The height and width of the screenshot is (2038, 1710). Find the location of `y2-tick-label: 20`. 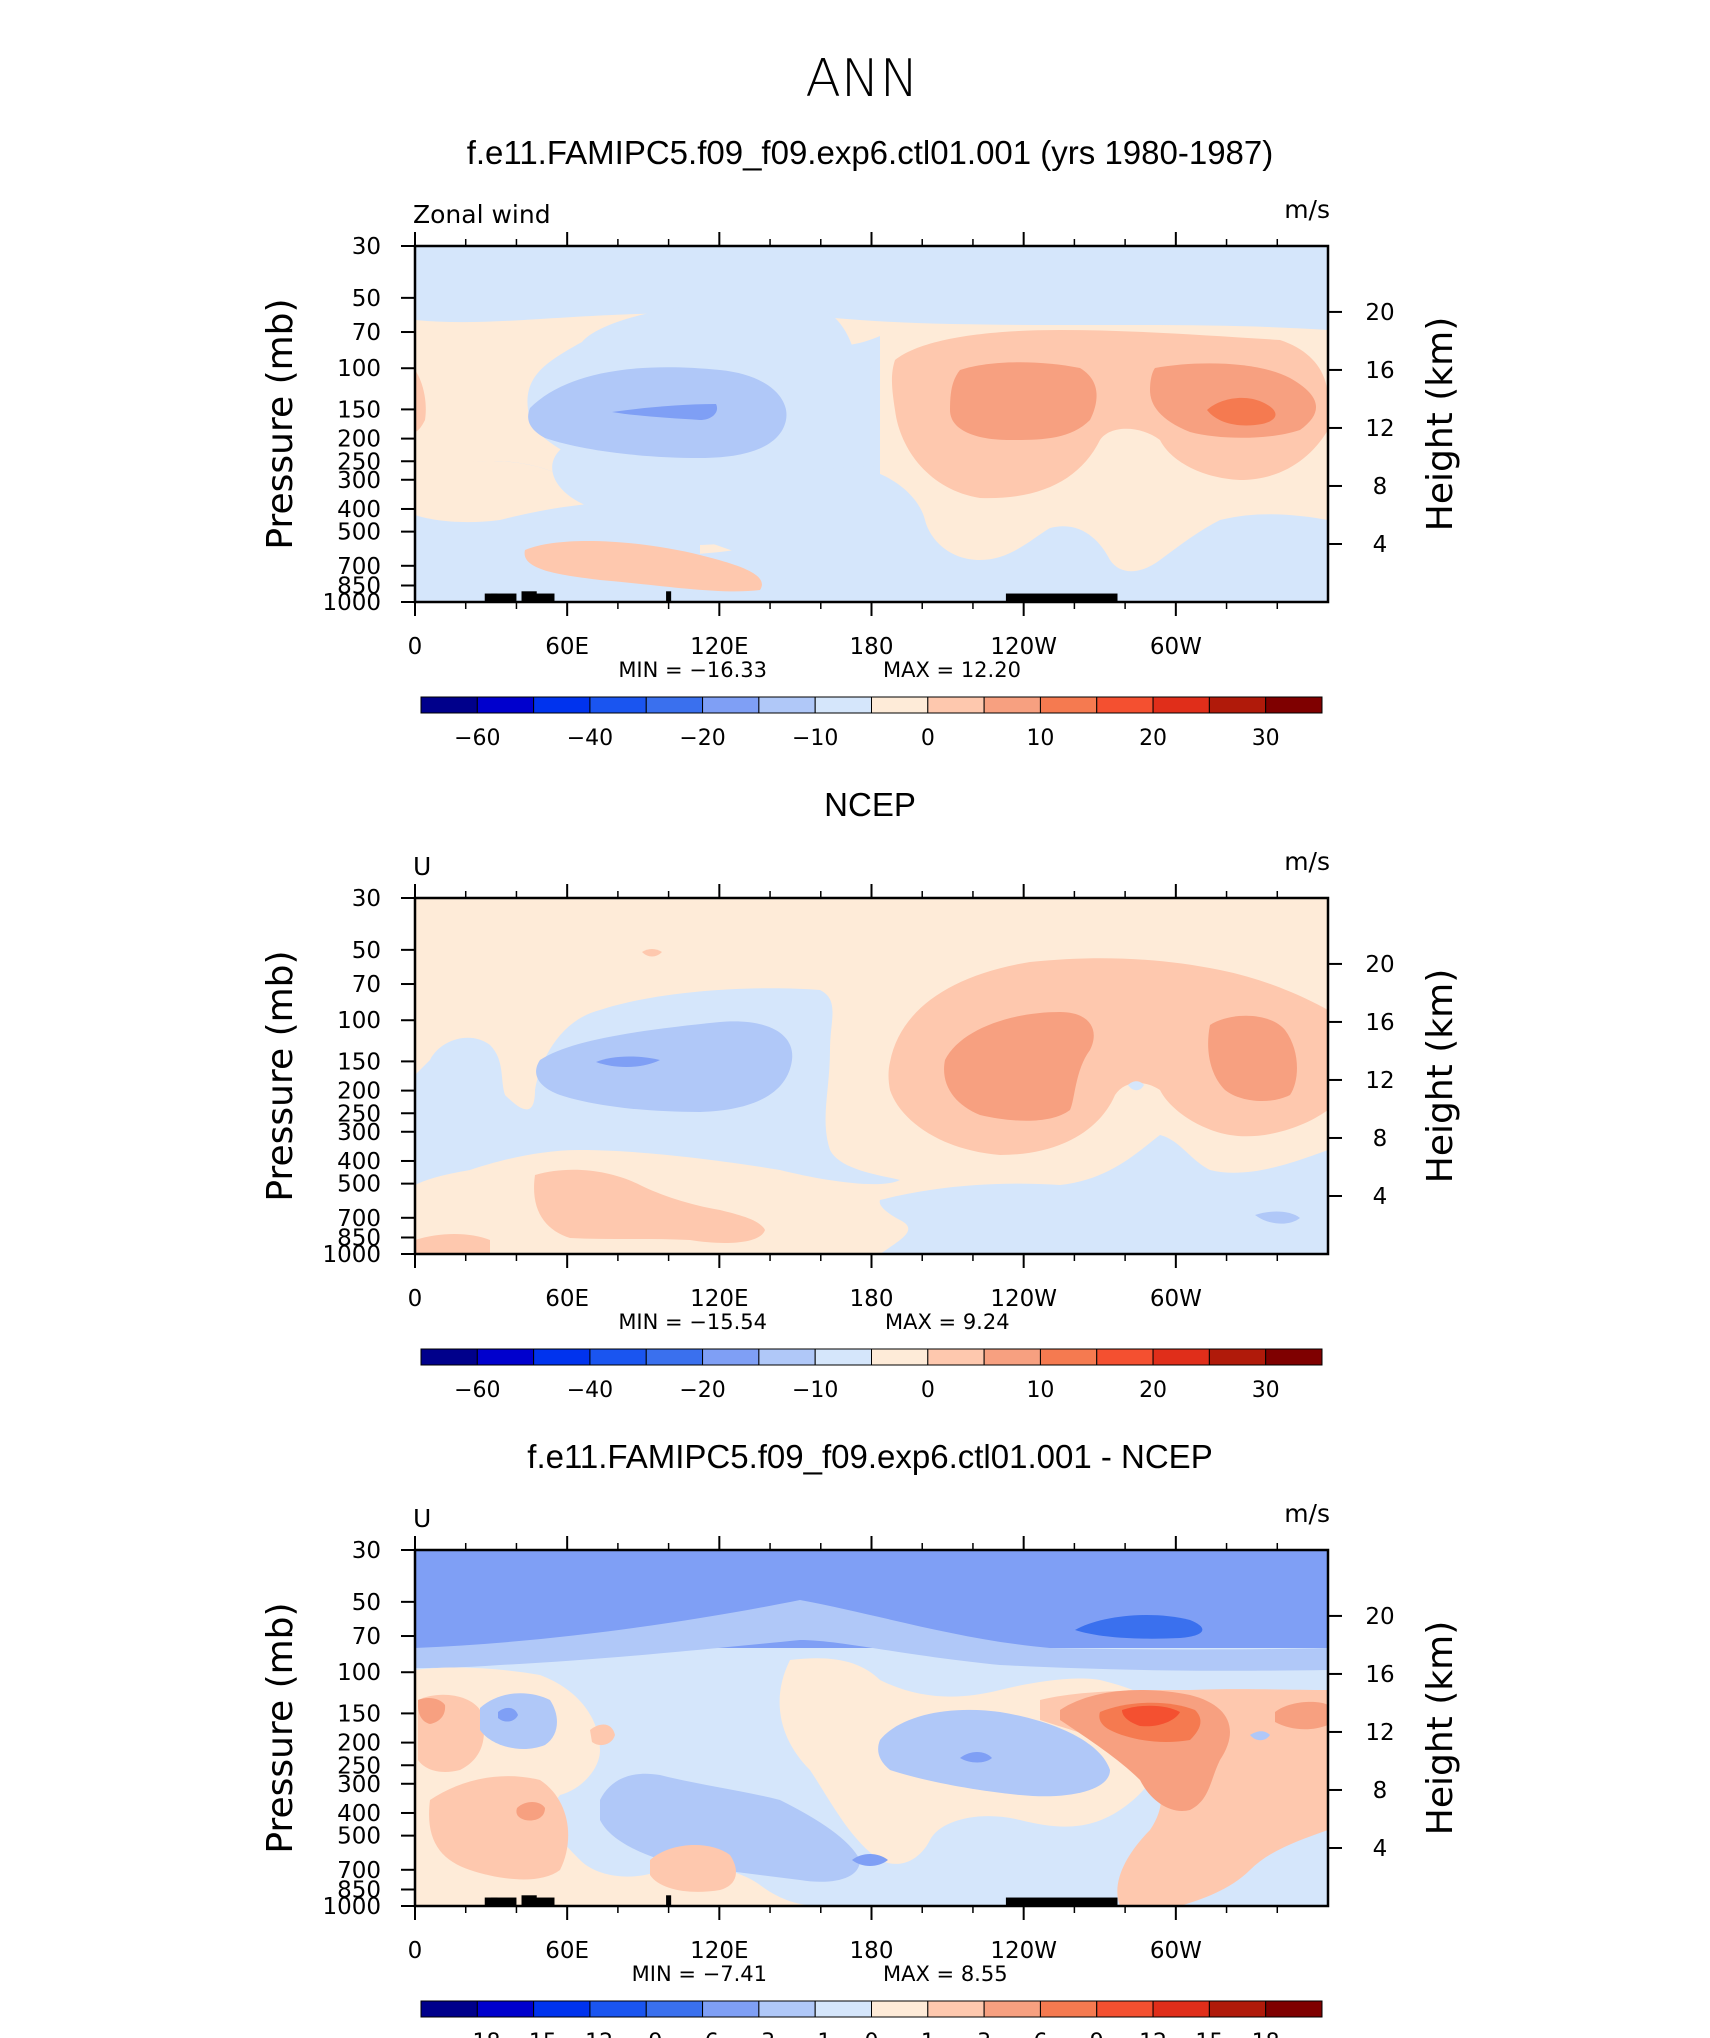

y2-tick-label: 20 is located at coordinates (1379, 313).